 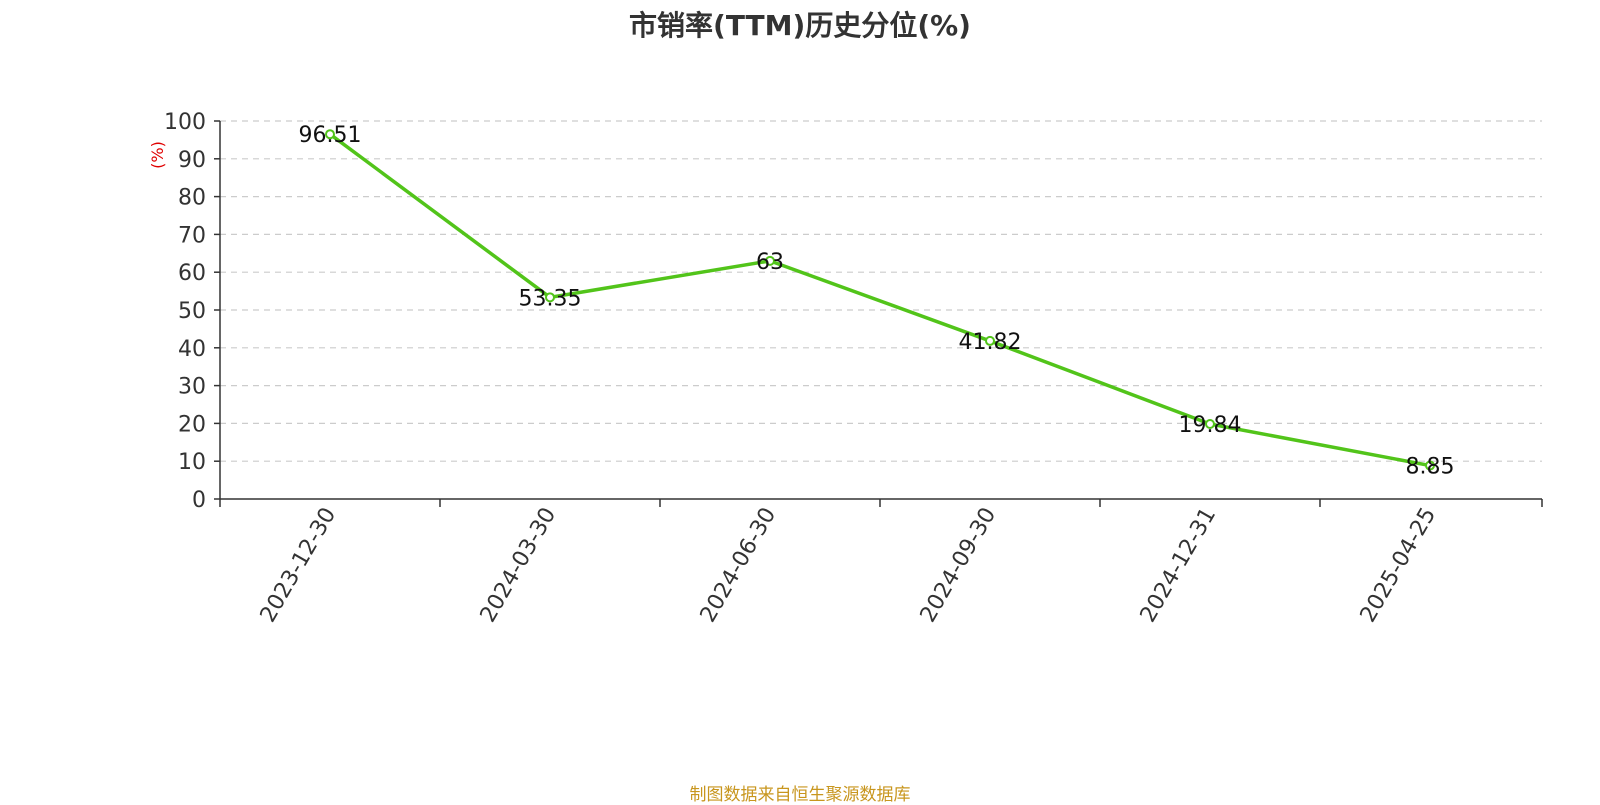 I want to click on y-tick-label: 30, so click(x=192, y=387).